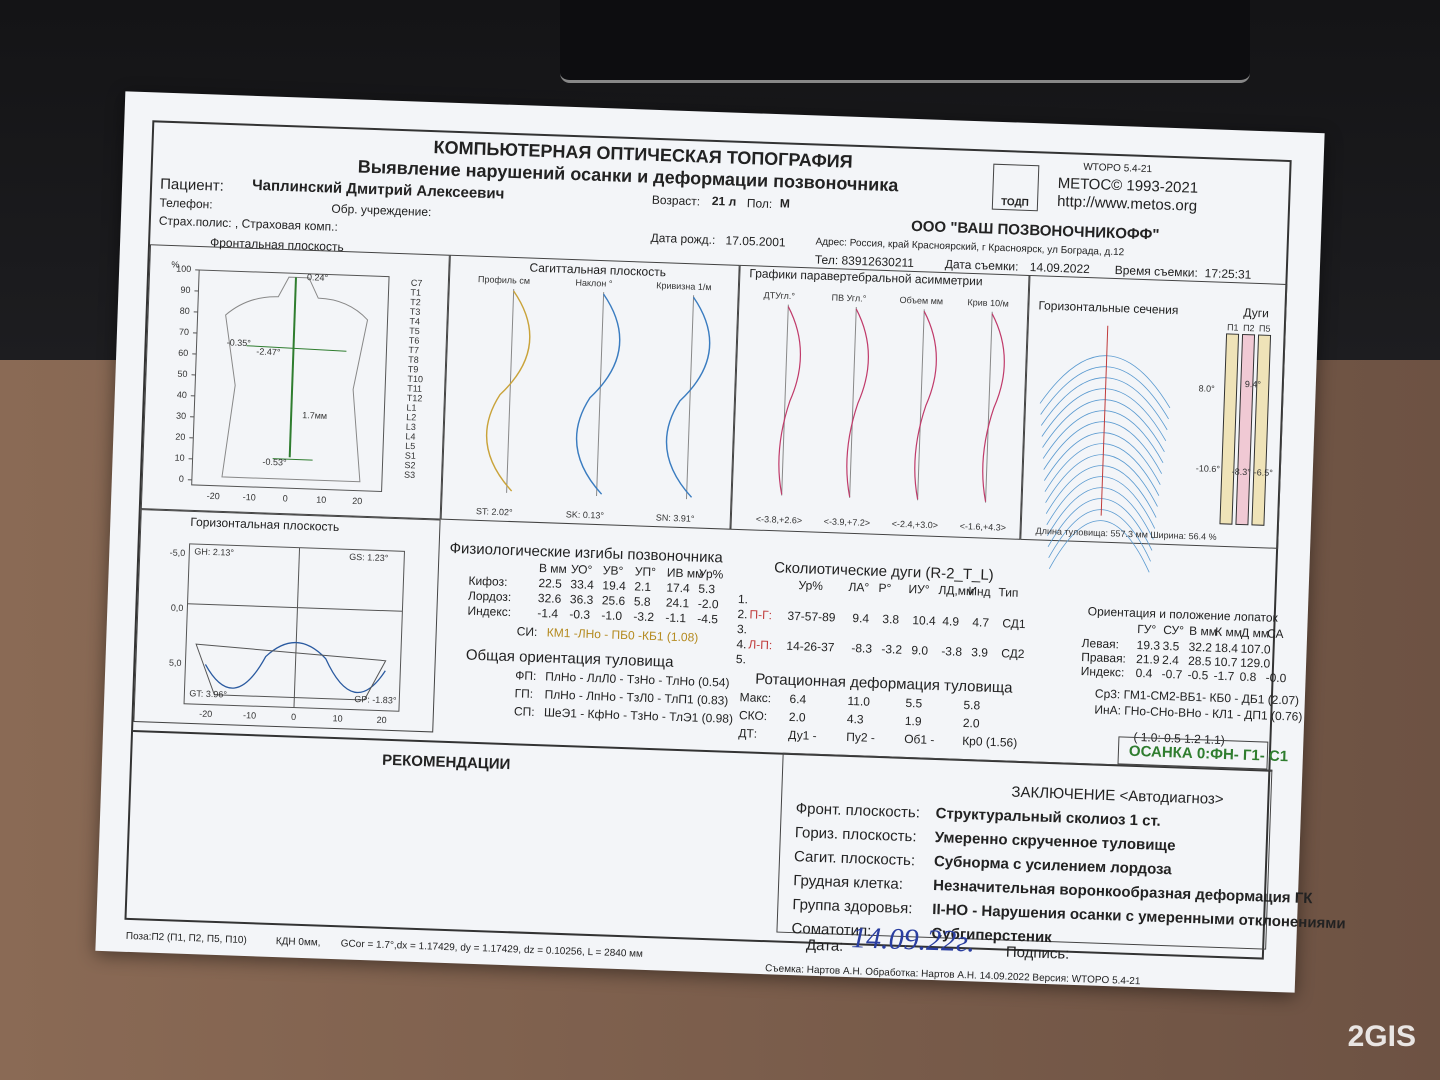  What do you see at coordinates (409, 475) in the screenshot?
I see `vertebra-label: S3` at bounding box center [409, 475].